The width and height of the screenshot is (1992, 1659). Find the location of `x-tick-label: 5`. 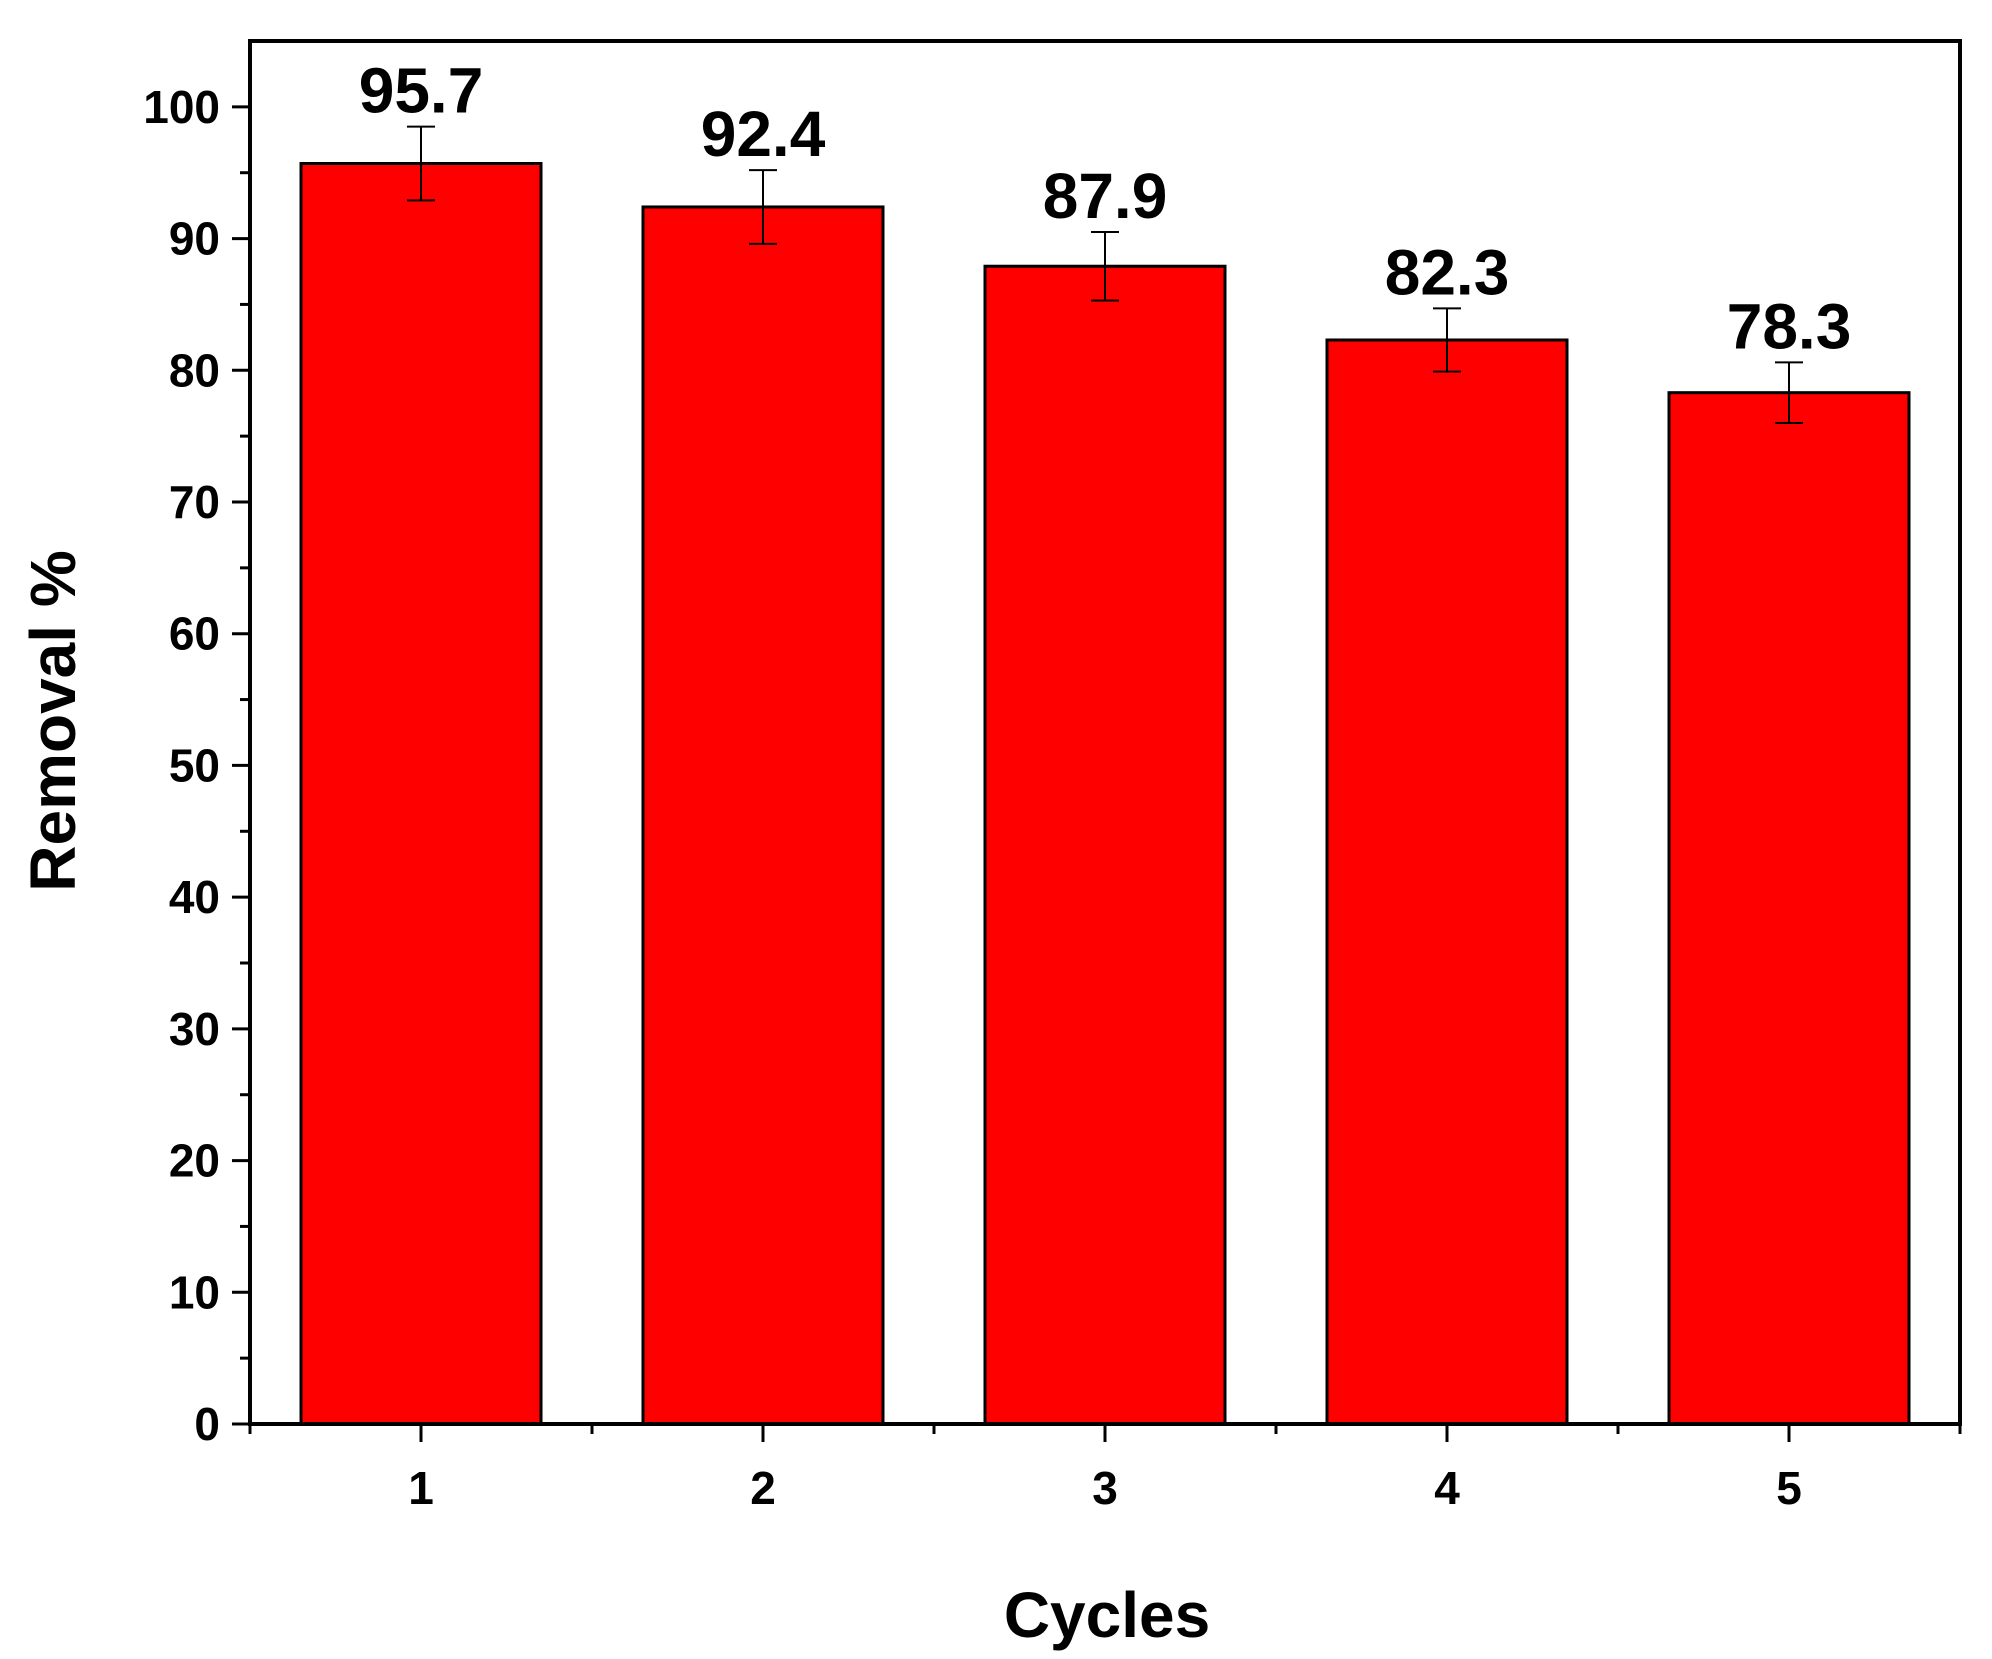

x-tick-label: 5 is located at coordinates (1789, 1488).